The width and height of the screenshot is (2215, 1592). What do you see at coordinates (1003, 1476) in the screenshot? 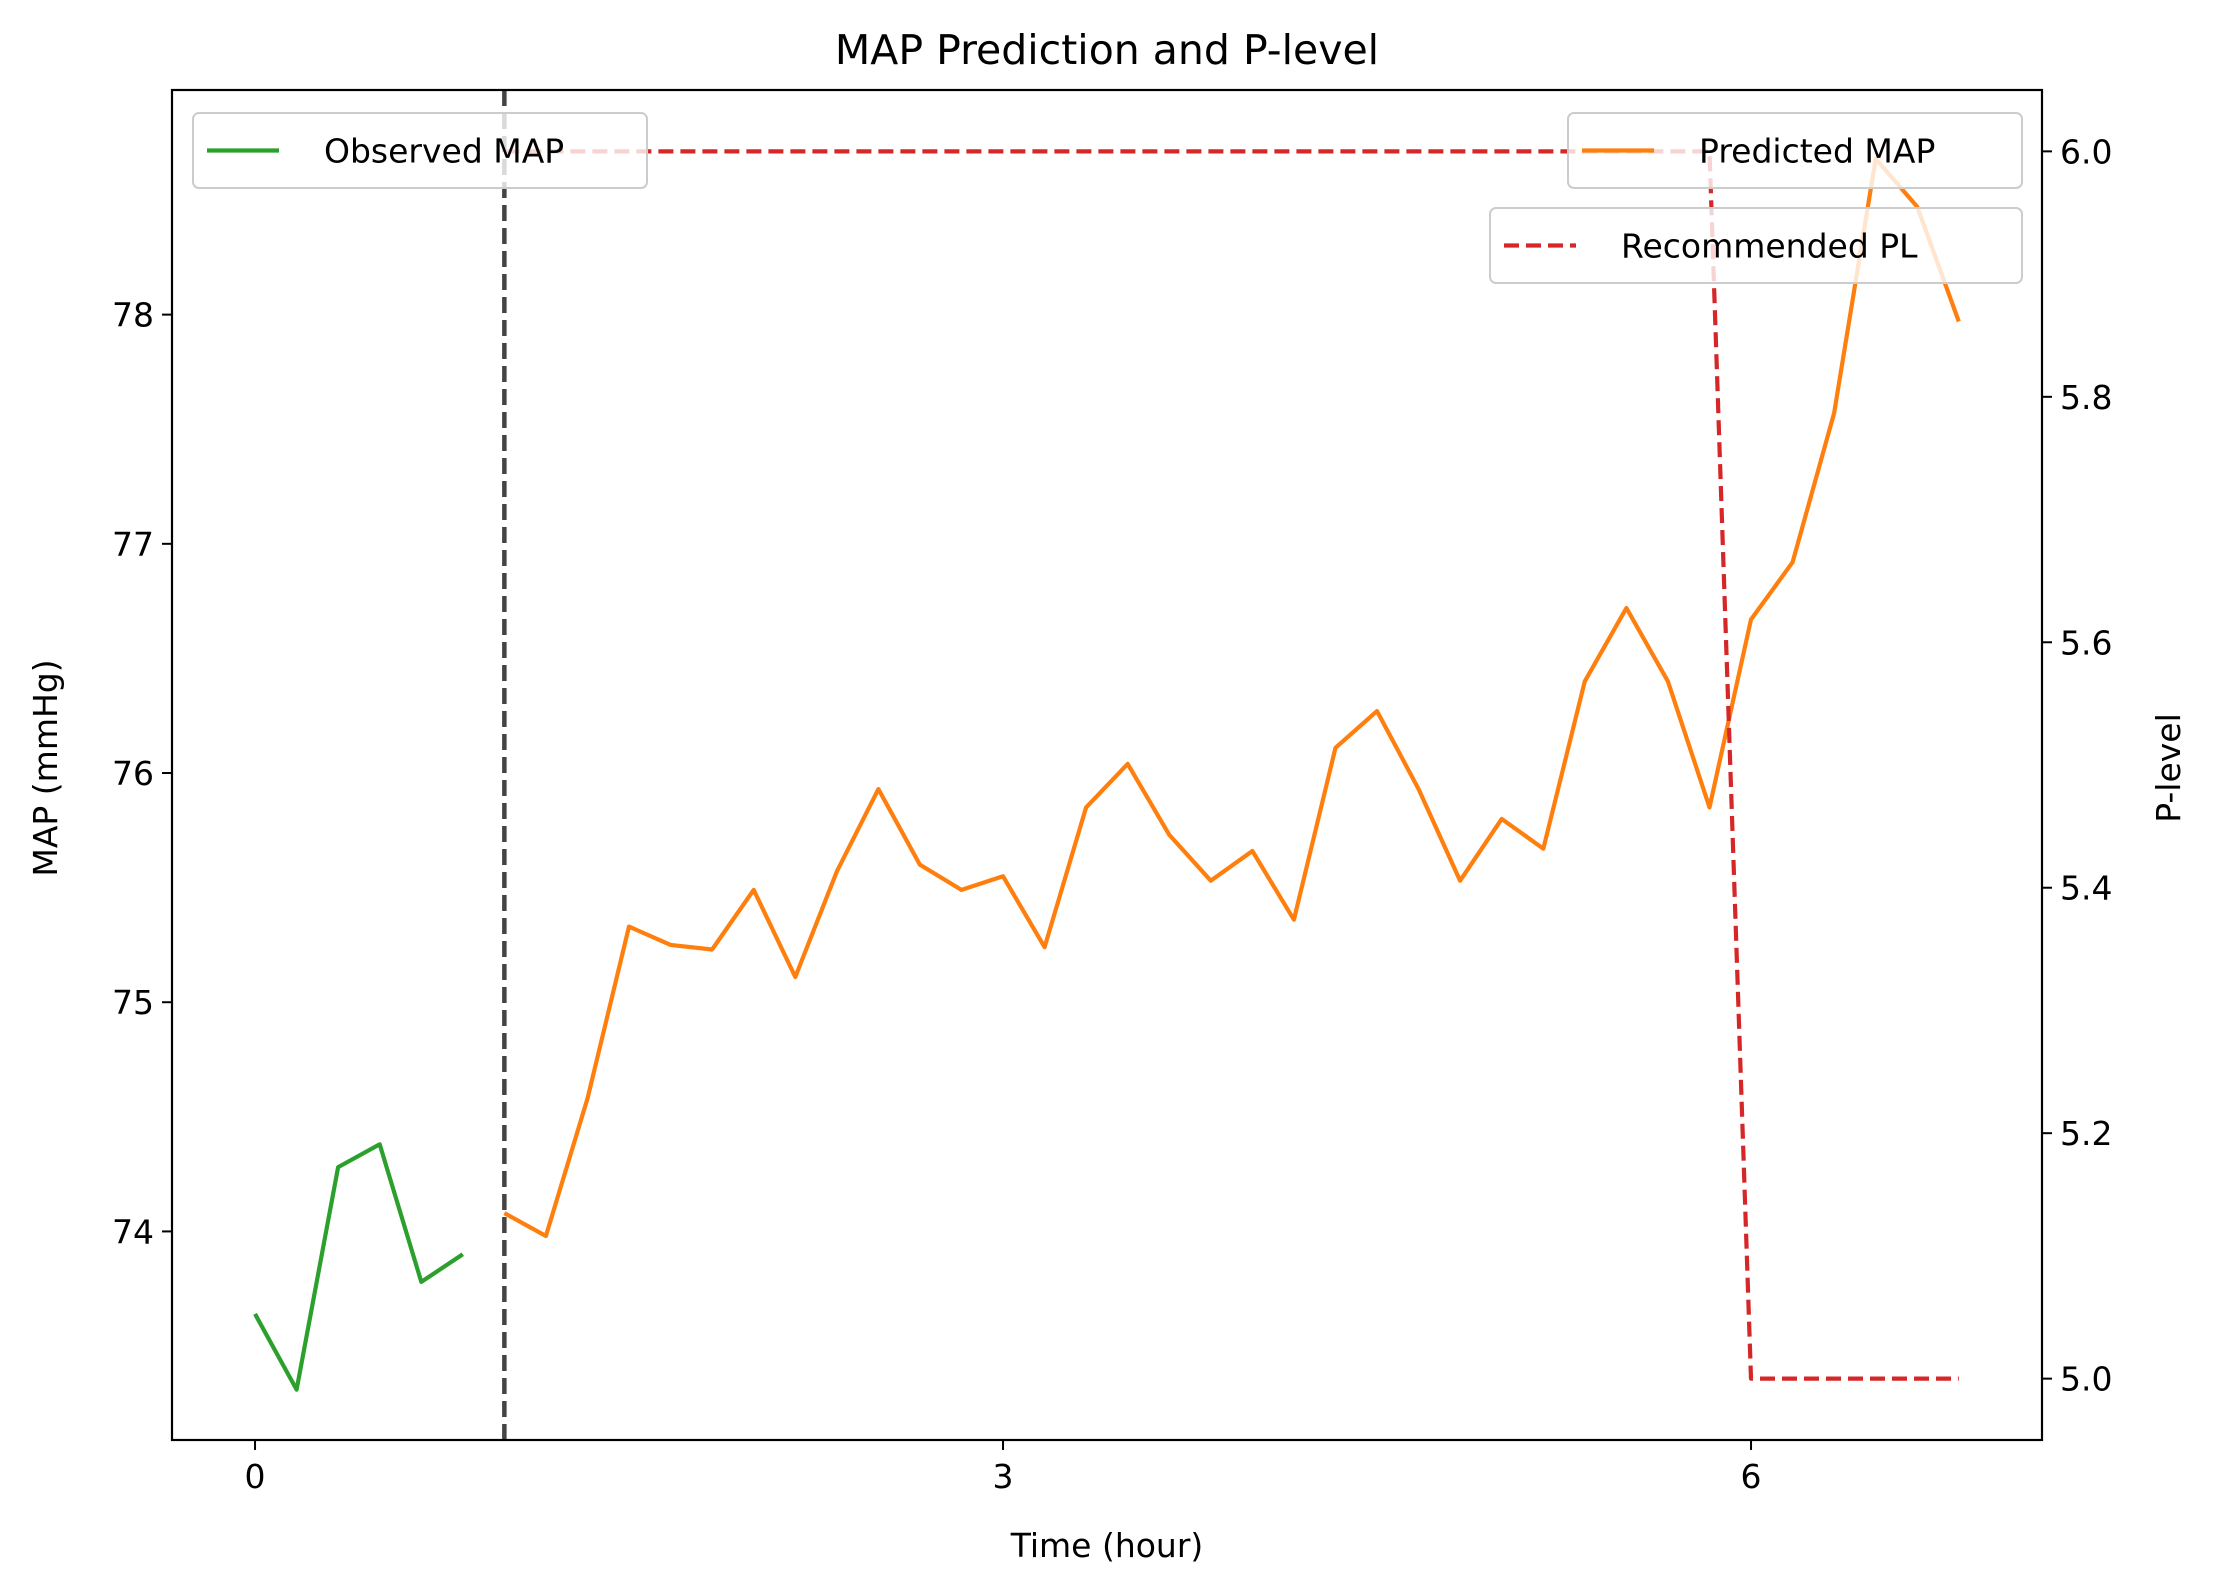
I see `x-tick-label: 3` at bounding box center [1003, 1476].